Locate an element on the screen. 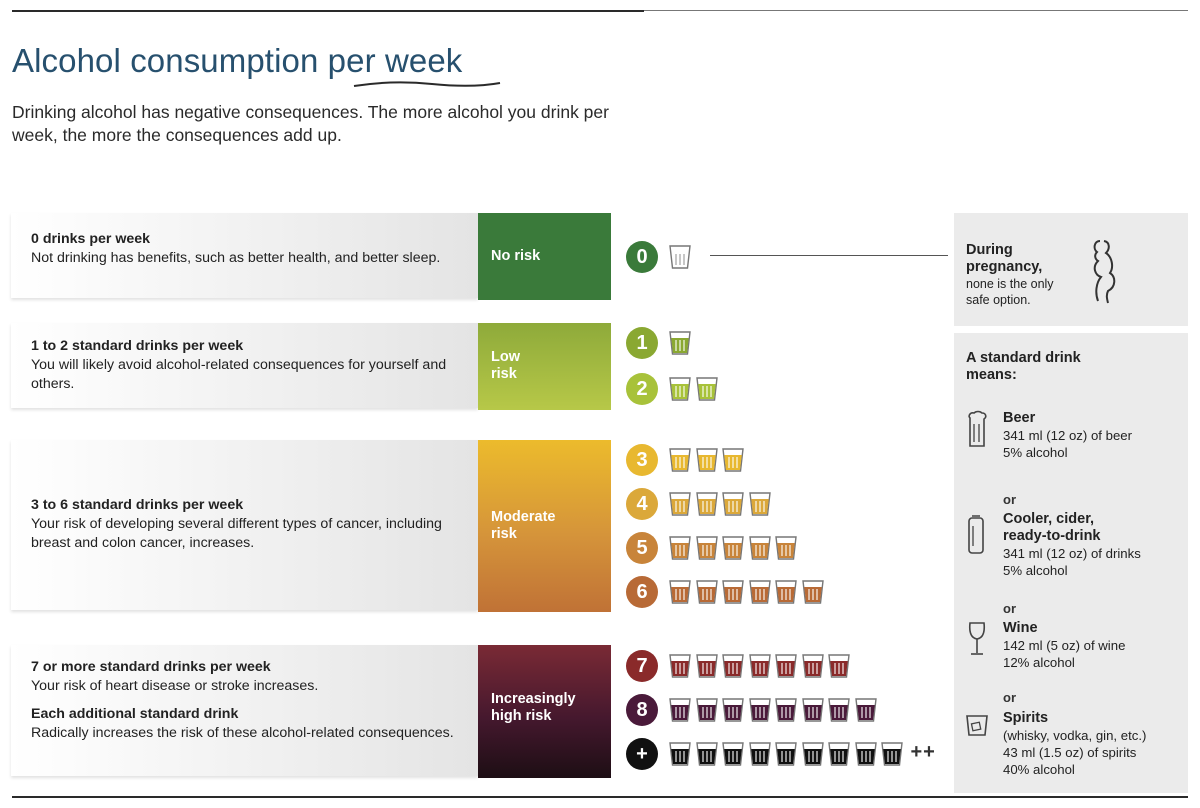  title-underline is located at coordinates (427, 84).